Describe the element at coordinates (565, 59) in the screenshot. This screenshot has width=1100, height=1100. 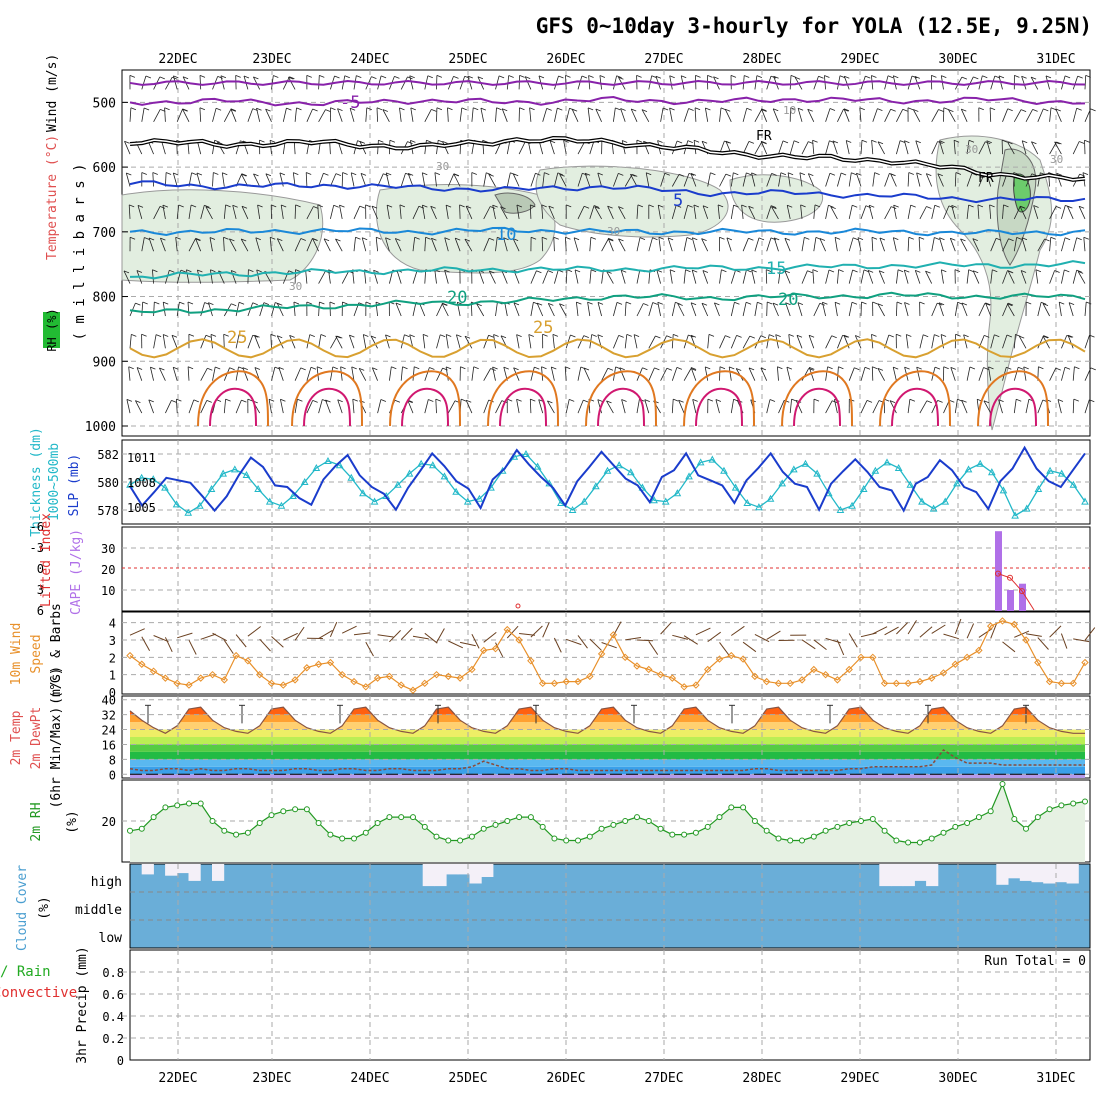
I see `day-label-top-4: 26DEC` at that location.